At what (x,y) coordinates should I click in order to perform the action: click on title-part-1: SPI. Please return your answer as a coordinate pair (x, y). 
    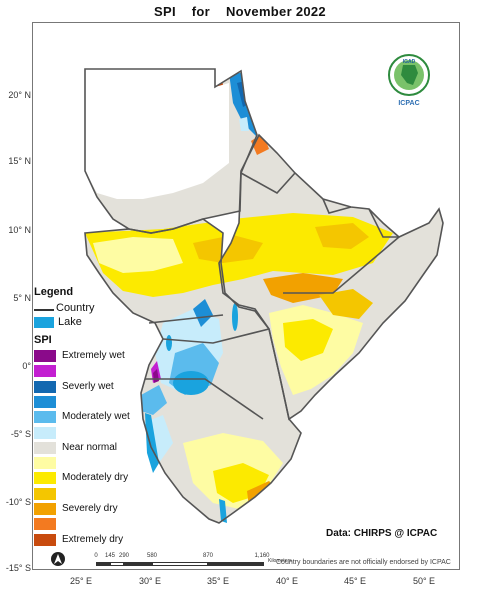
    Looking at the image, I should click on (165, 11).